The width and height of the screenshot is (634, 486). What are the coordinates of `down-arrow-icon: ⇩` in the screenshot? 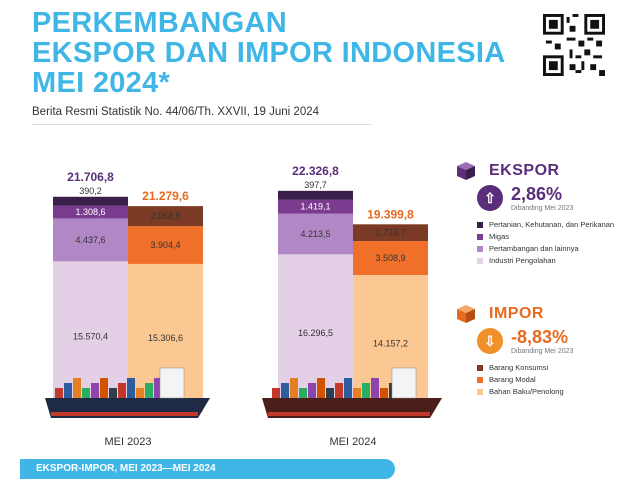 It's located at (490, 341).